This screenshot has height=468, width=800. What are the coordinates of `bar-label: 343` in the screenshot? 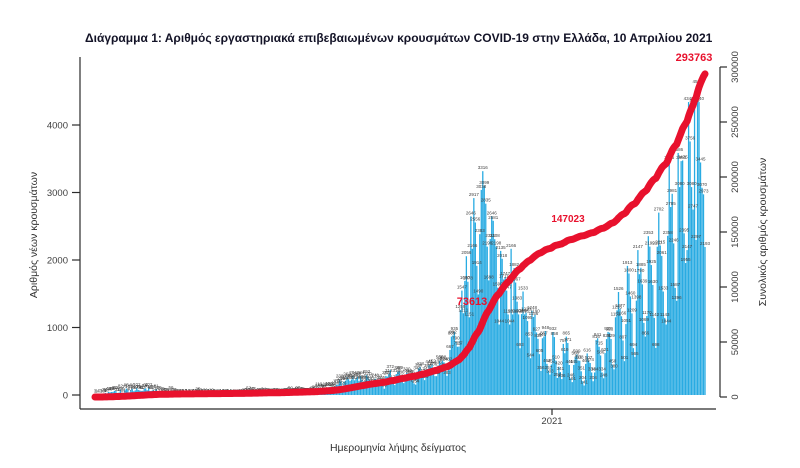 It's located at (426, 368).